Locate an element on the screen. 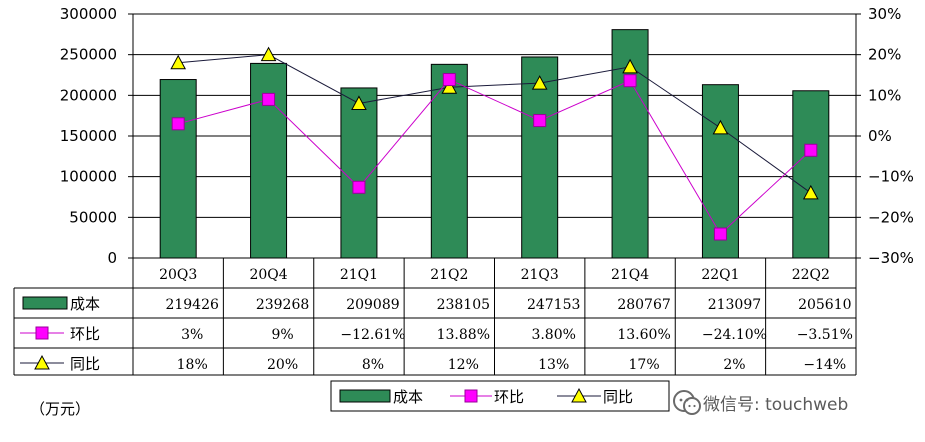 The image size is (925, 442). legend: 成本 环比 同比 is located at coordinates (500, 396).